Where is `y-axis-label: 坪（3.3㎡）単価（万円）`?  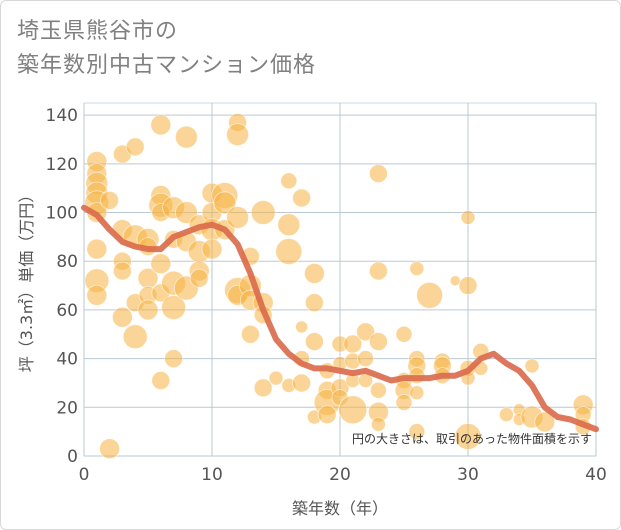
y-axis-label: 坪（3.3㎡）単価（万円） is located at coordinates (26, 279).